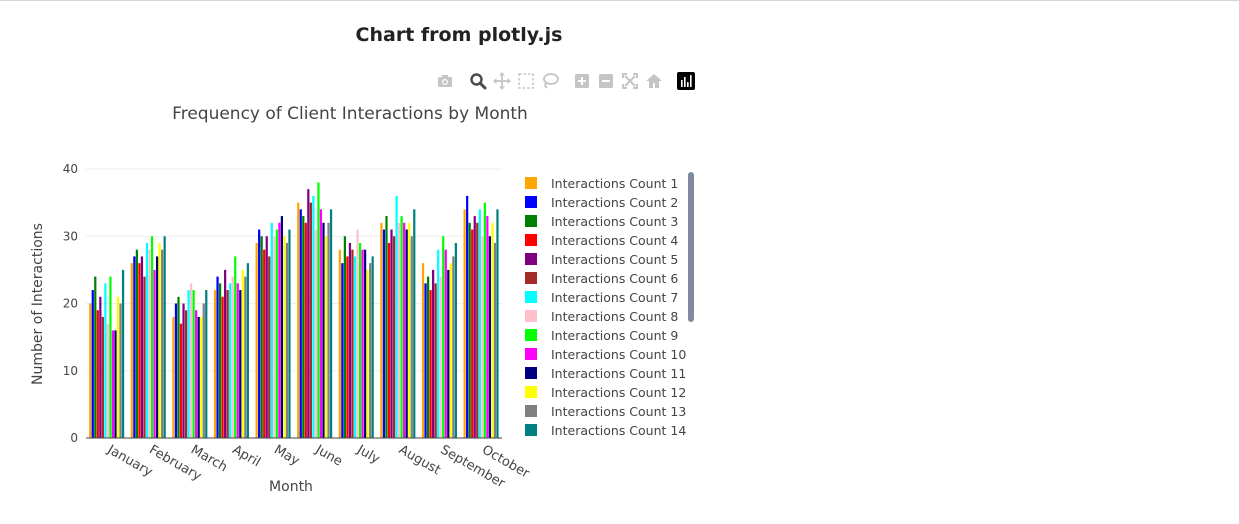 This screenshot has height=524, width=1239. I want to click on legend-item: Interactions Count 7, so click(601, 297).